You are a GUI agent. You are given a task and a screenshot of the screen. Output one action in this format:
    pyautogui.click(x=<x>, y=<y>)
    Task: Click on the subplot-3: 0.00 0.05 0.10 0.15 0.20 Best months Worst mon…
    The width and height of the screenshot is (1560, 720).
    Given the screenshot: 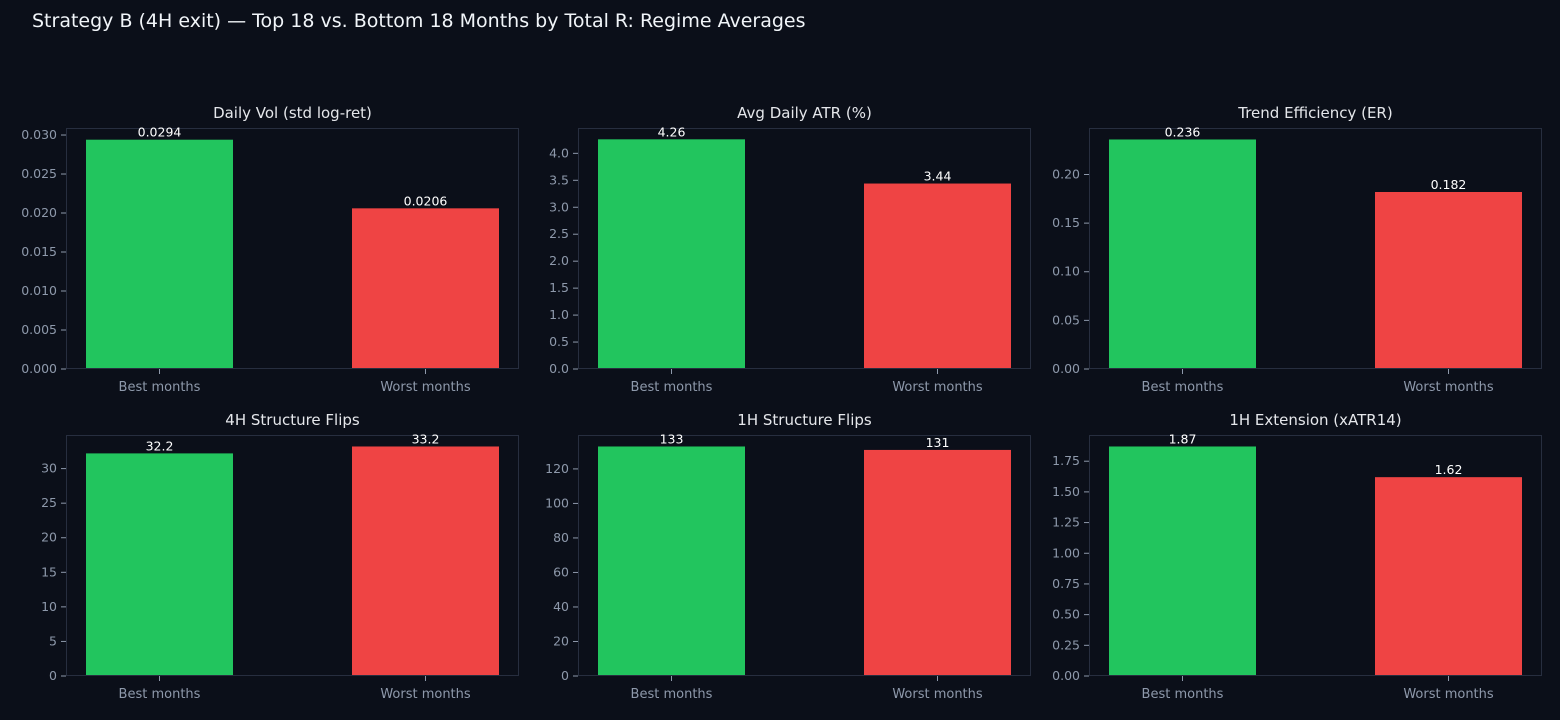 What is the action you would take?
    pyautogui.click(x=1297, y=249)
    